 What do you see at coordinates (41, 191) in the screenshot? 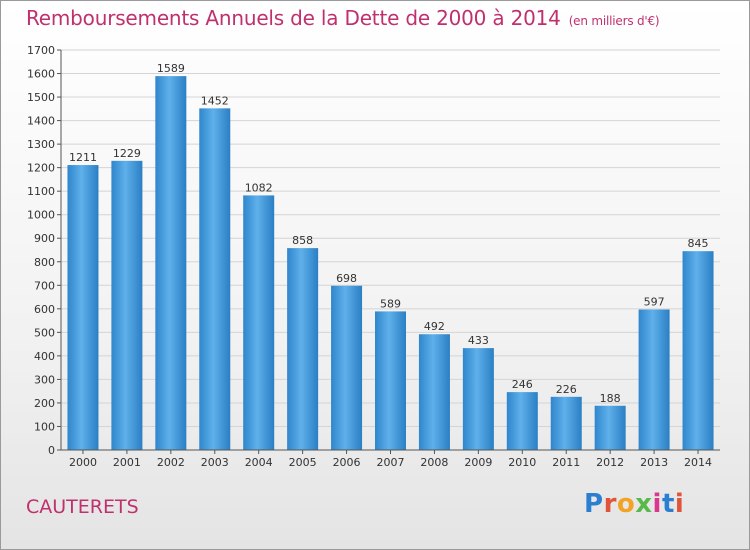
I see `y-tick-label: 1100` at bounding box center [41, 191].